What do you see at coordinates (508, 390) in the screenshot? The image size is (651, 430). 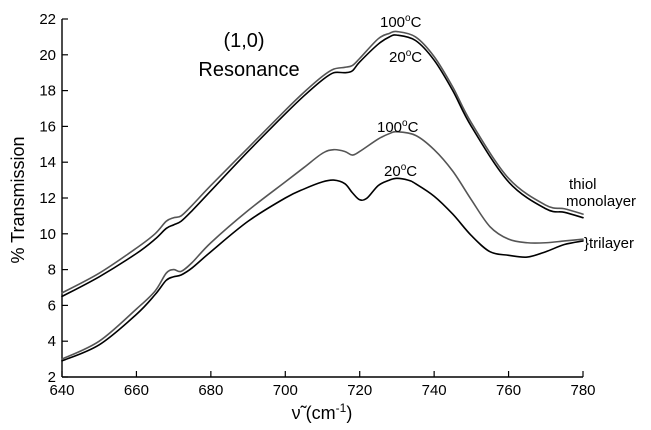 I see `x-tick-label: 760` at bounding box center [508, 390].